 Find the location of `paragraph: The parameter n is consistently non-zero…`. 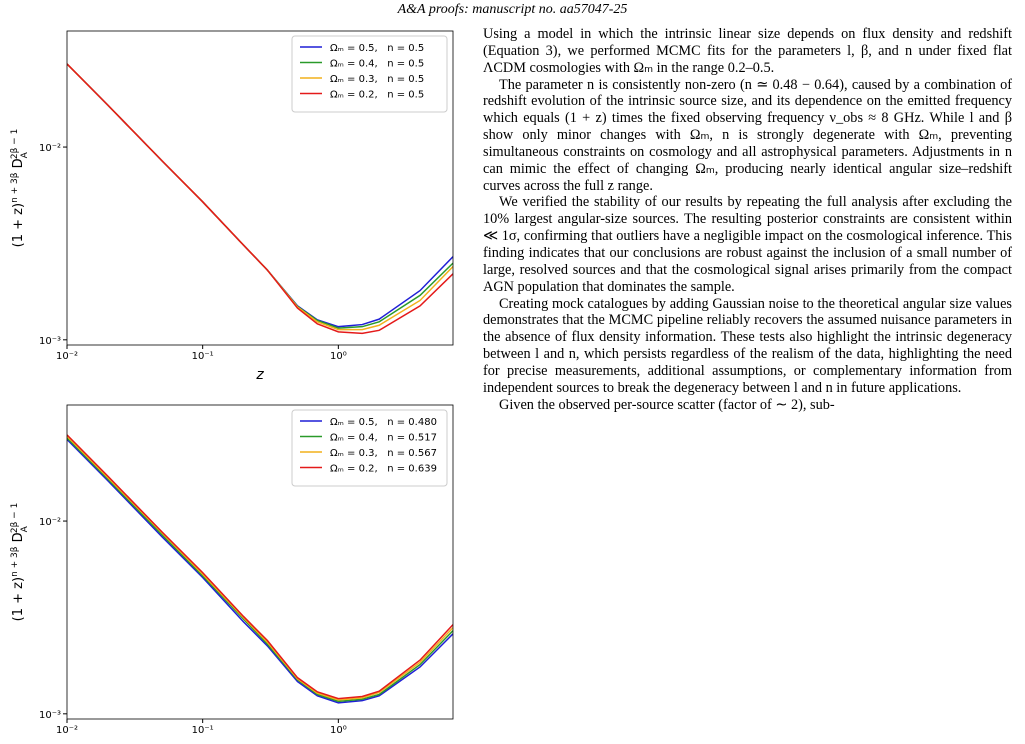

paragraph: The parameter n is consistently non-zero… is located at coordinates (747, 135).